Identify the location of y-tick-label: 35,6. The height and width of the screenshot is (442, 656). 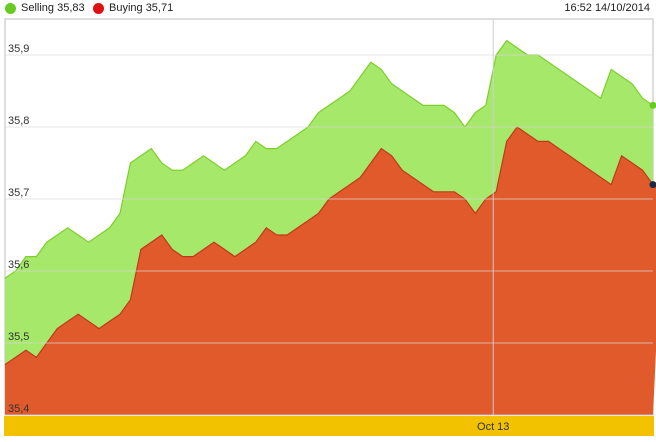
(18, 265).